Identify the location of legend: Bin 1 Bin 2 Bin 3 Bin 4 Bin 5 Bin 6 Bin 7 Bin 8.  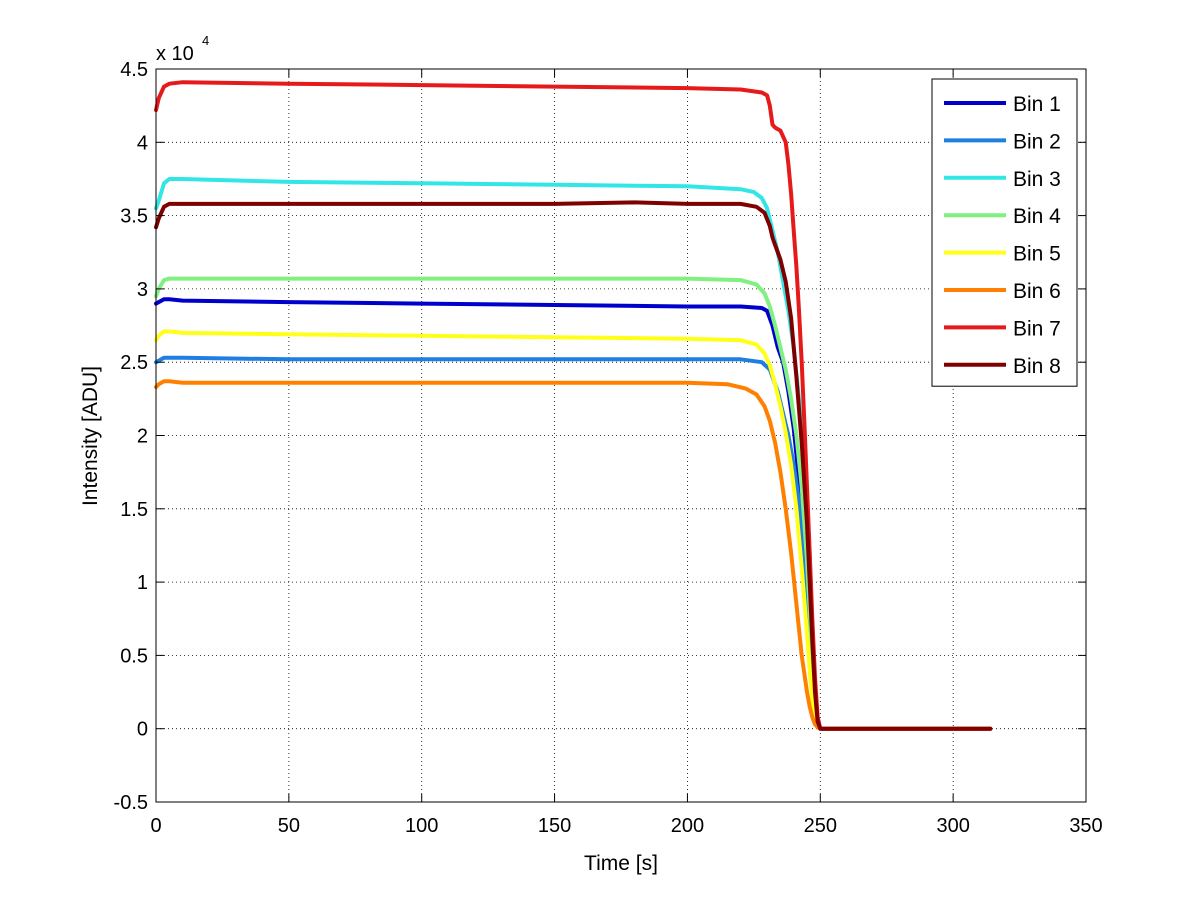
(1004, 232).